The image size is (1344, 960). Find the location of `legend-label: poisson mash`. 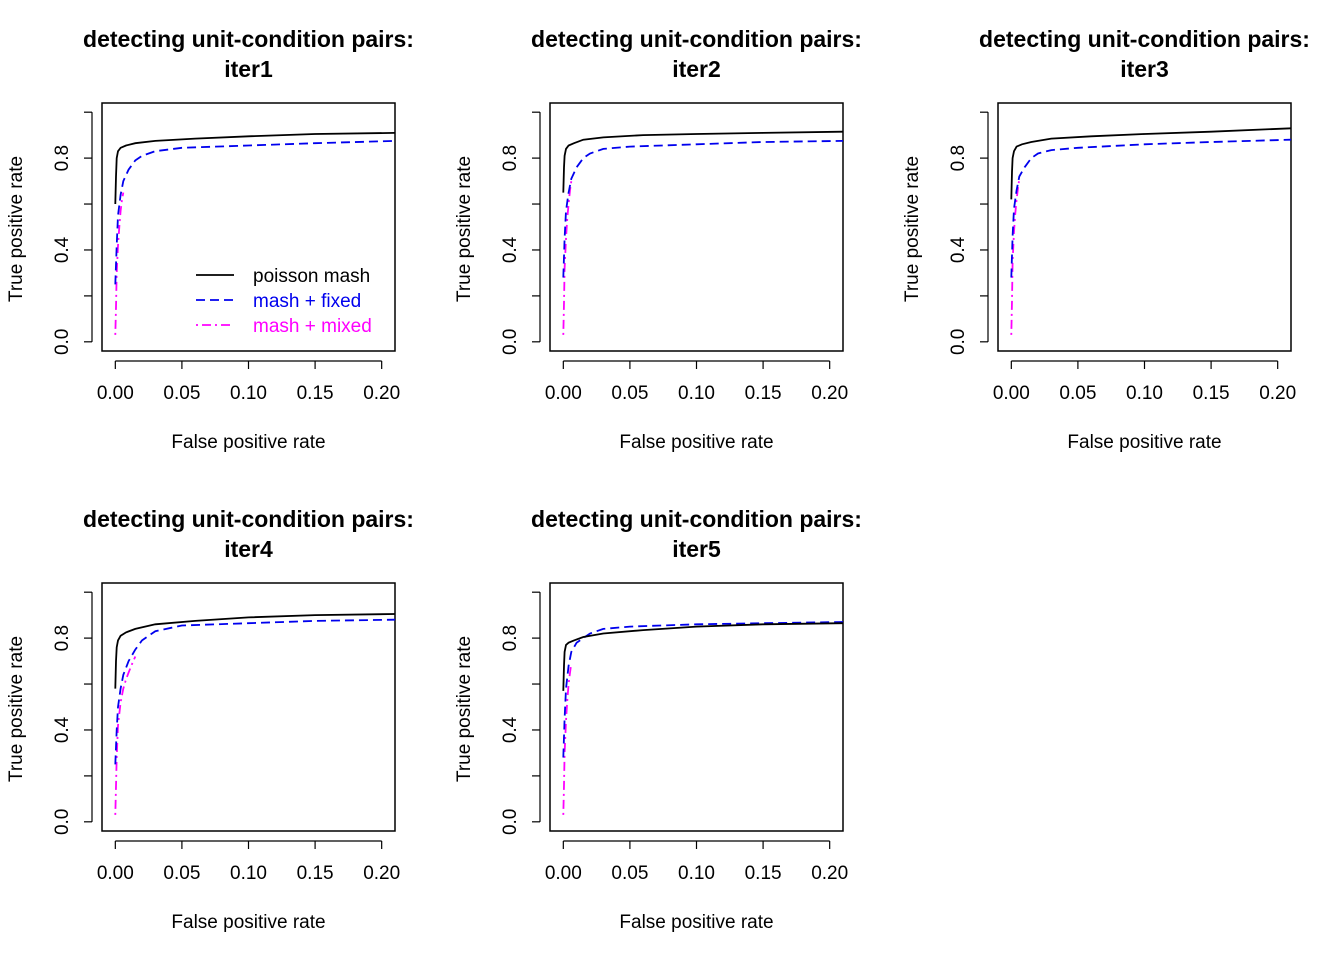

legend-label: poisson mash is located at coordinates (311, 276).